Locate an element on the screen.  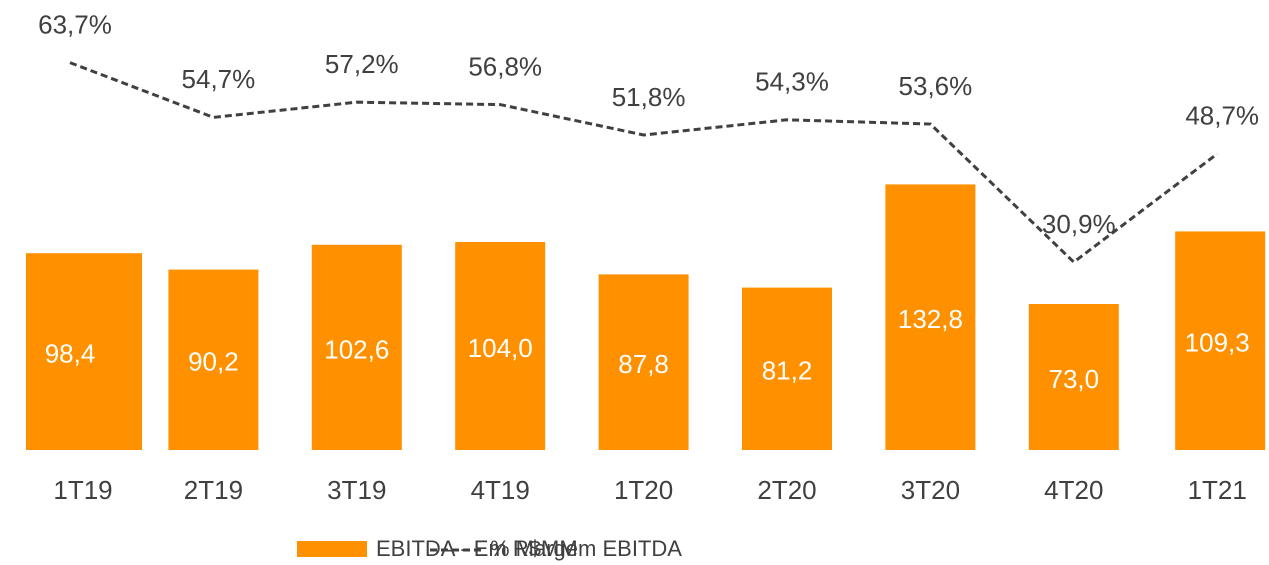
line-value-label: 54,7% is located at coordinates (219, 79).